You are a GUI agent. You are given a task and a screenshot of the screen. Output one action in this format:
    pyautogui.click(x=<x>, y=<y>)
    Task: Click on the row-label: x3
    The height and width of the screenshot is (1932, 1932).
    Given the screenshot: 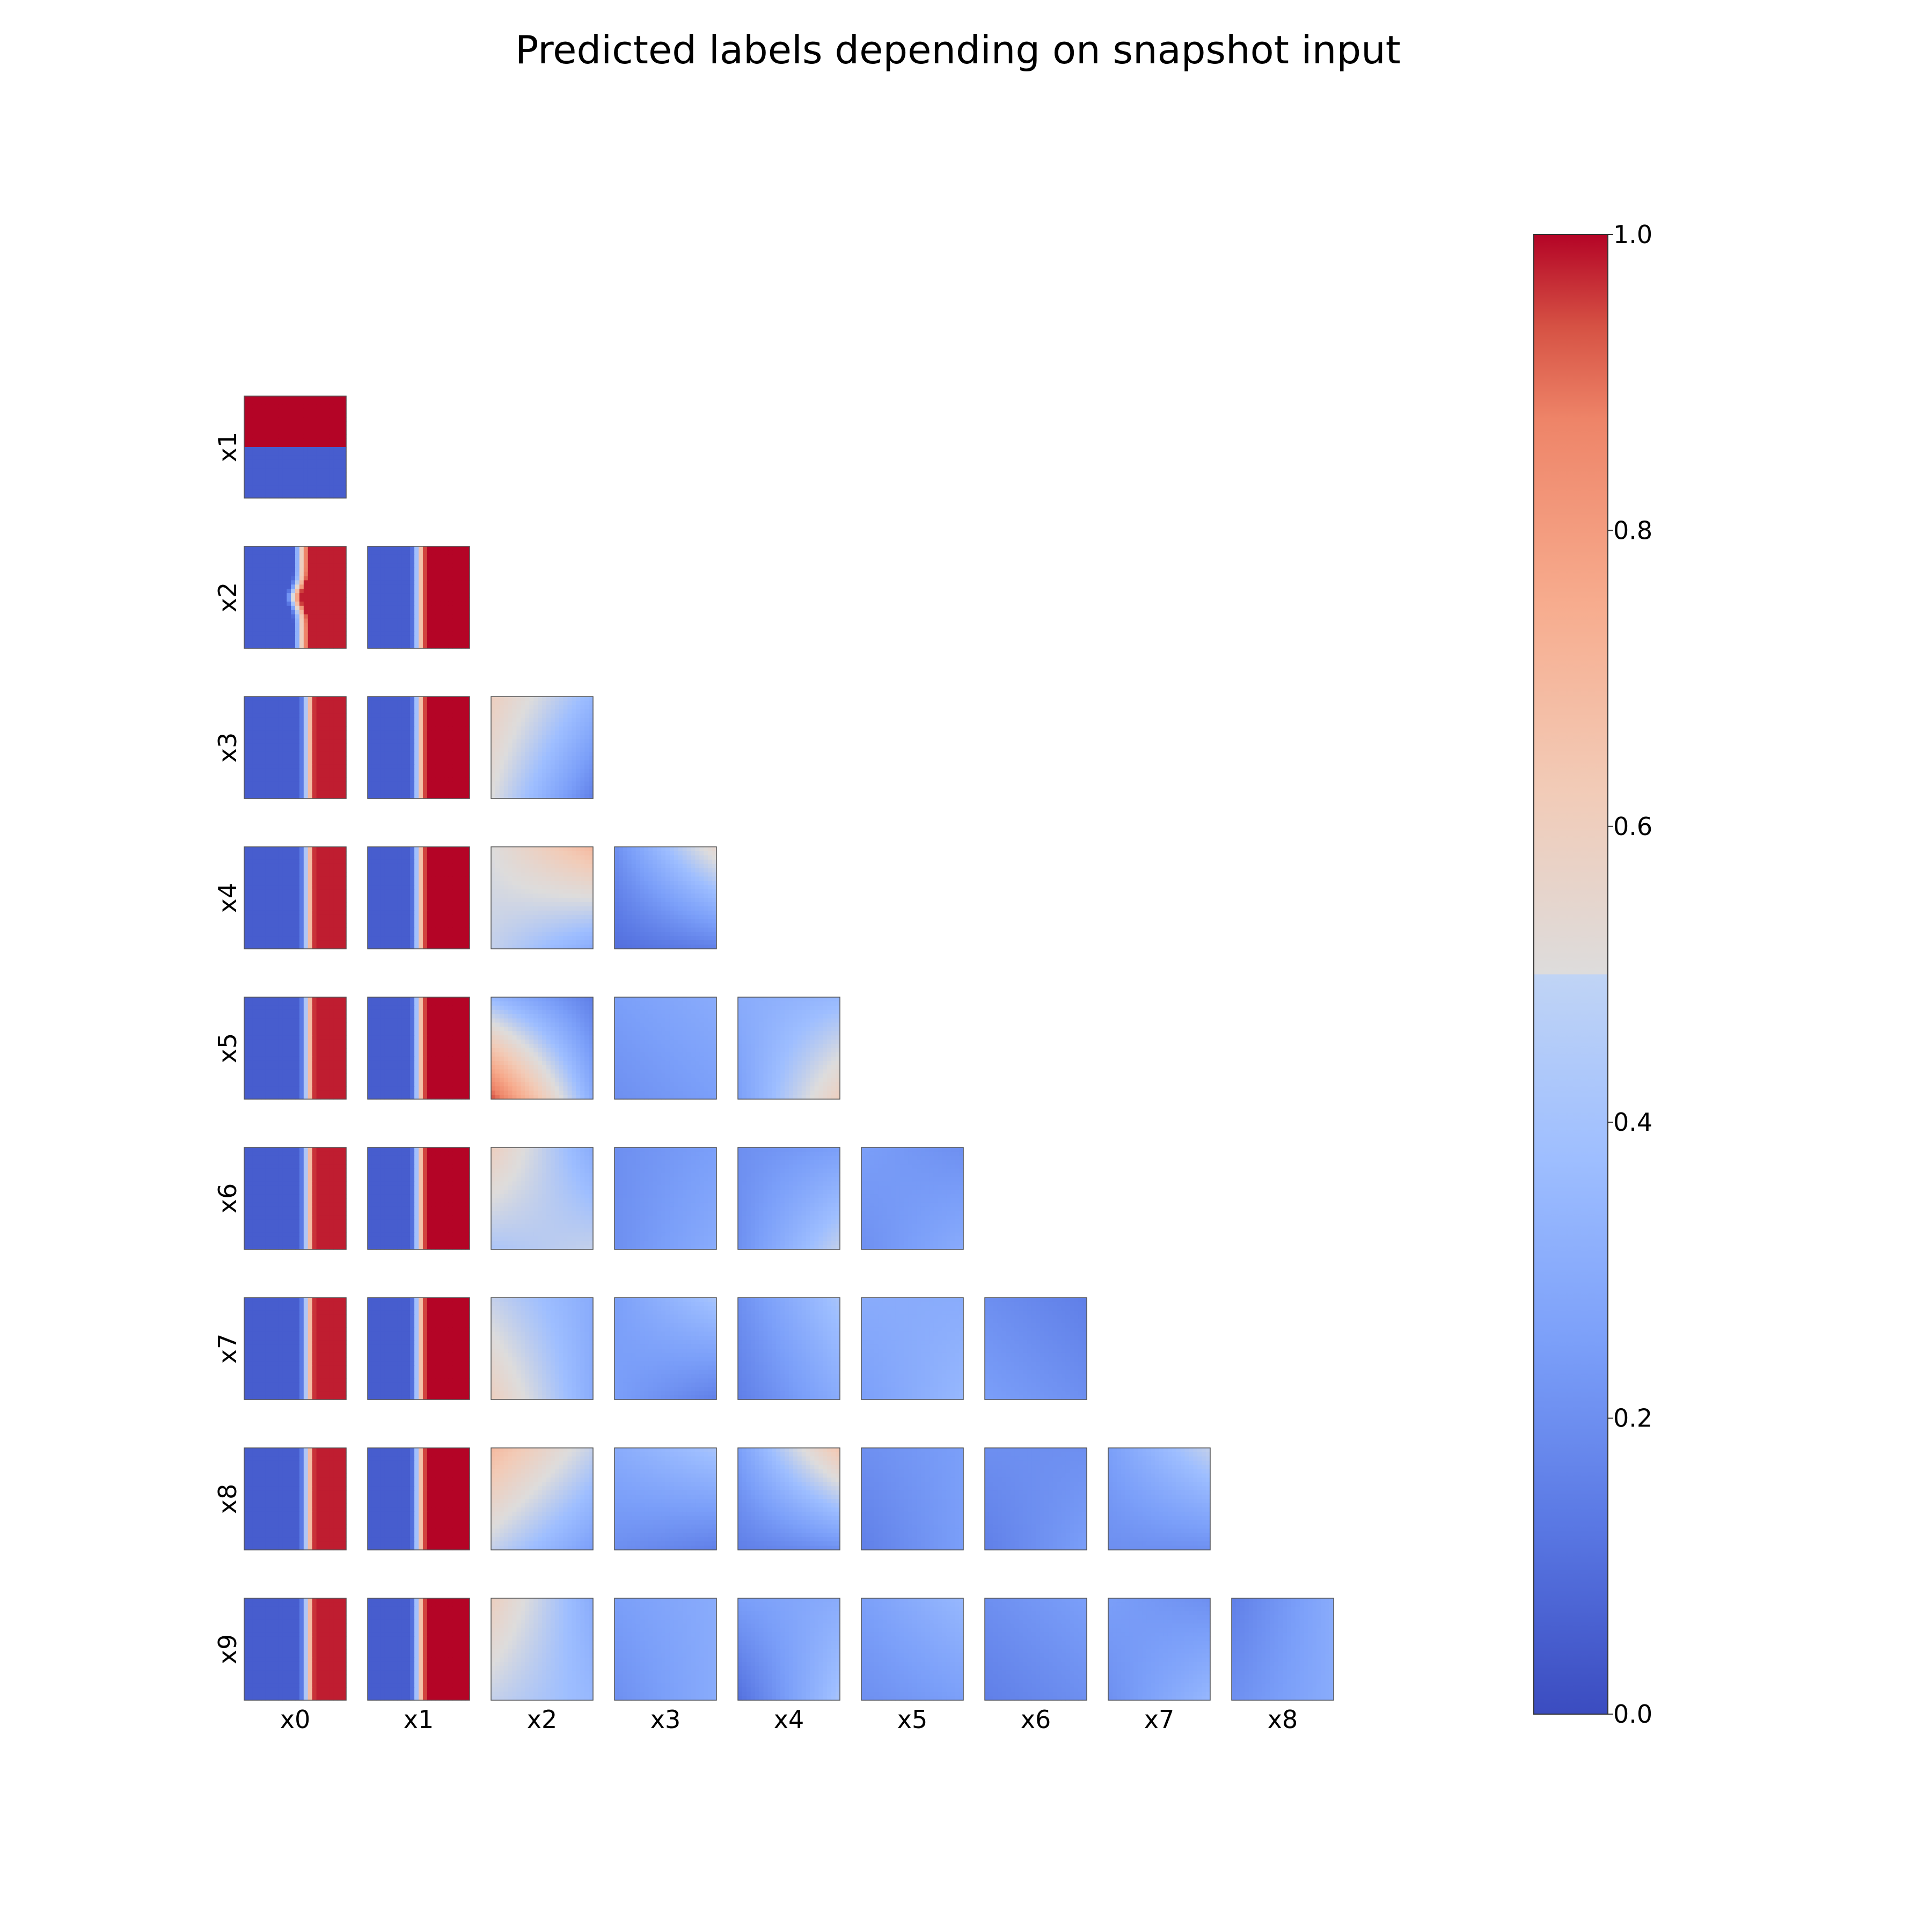 What is the action you would take?
    pyautogui.click(x=227, y=748)
    